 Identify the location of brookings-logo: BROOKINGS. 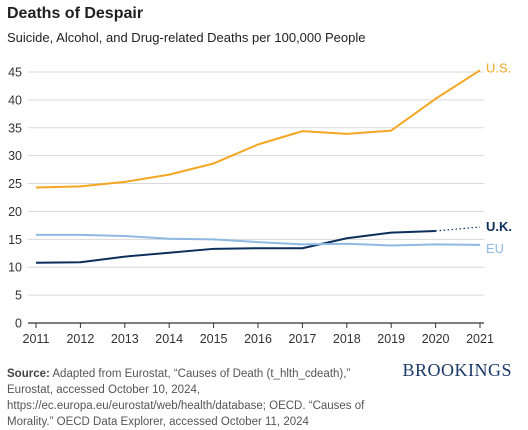
(457, 370).